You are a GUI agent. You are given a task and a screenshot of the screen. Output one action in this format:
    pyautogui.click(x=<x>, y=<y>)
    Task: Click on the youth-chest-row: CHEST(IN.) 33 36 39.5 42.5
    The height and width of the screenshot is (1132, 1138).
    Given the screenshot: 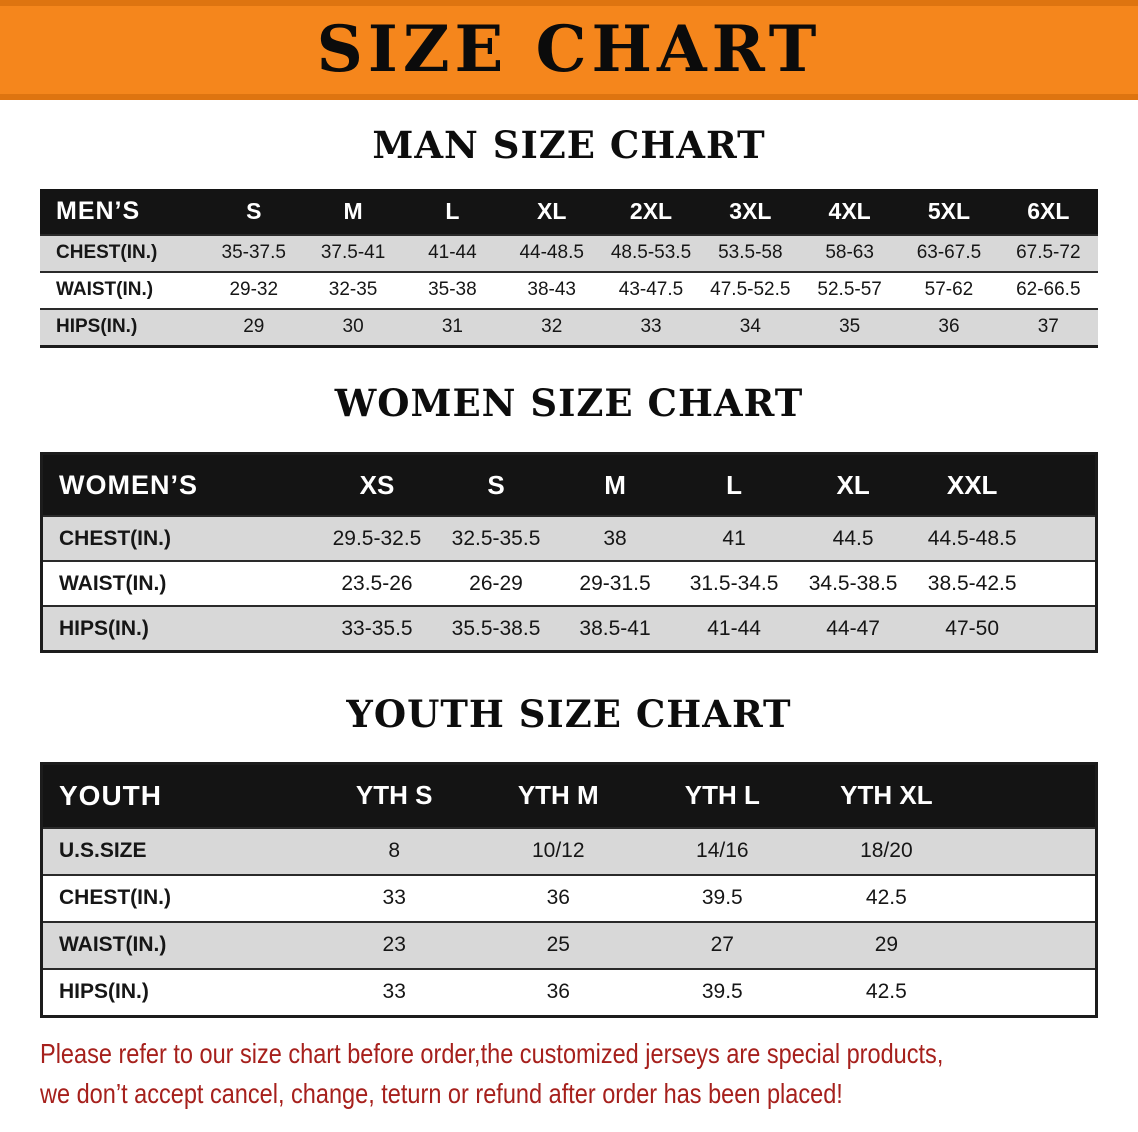 What is the action you would take?
    pyautogui.click(x=569, y=898)
    